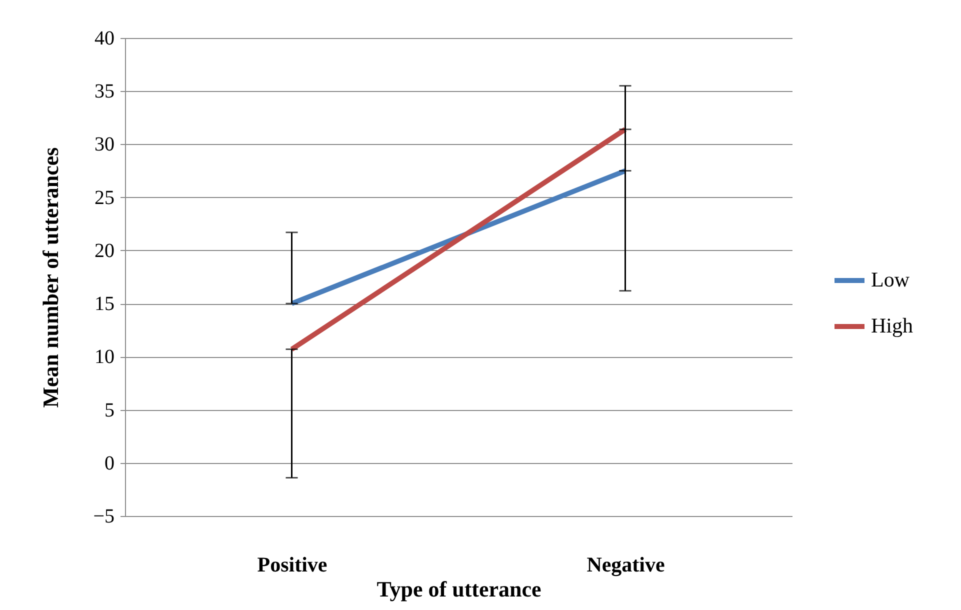  Describe the element at coordinates (109, 410) in the screenshot. I see `y-tick-label: 5` at that location.